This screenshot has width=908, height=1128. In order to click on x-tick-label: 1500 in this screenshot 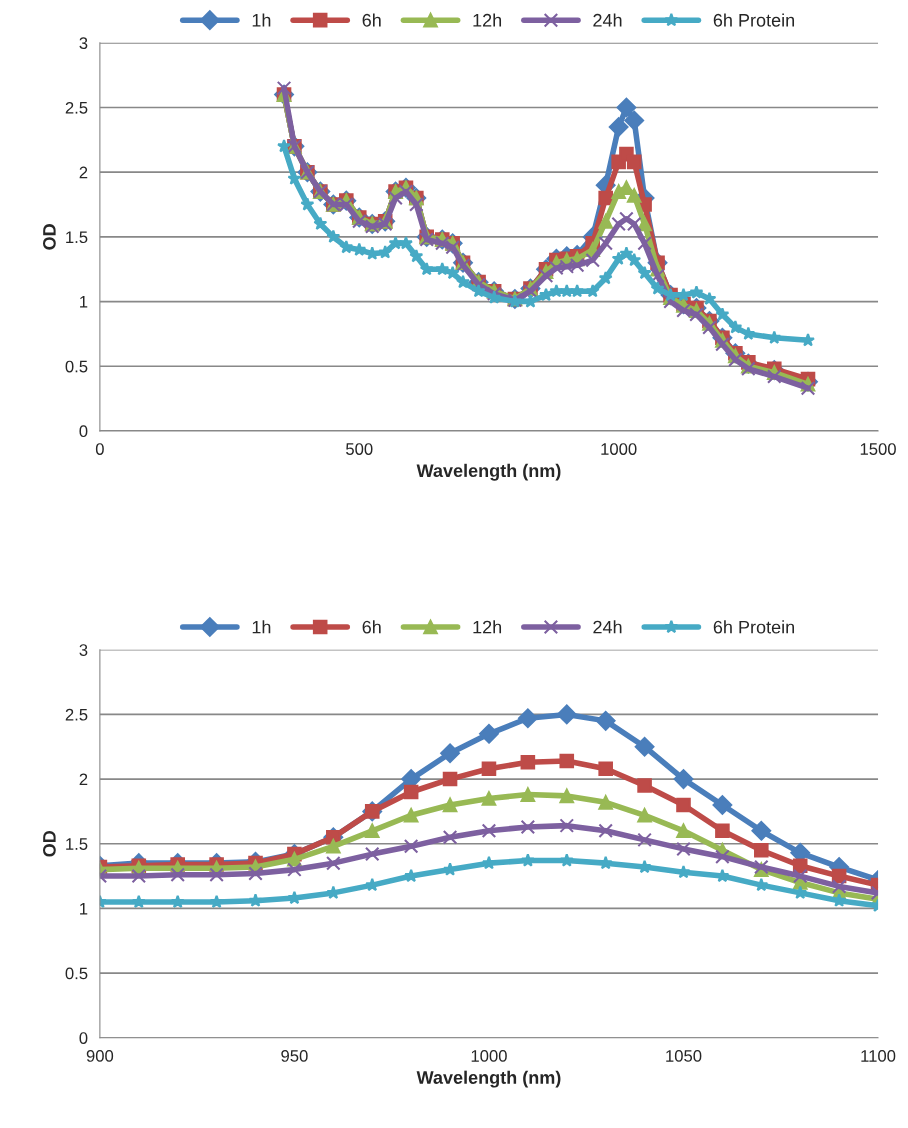, I will do `click(878, 449)`.